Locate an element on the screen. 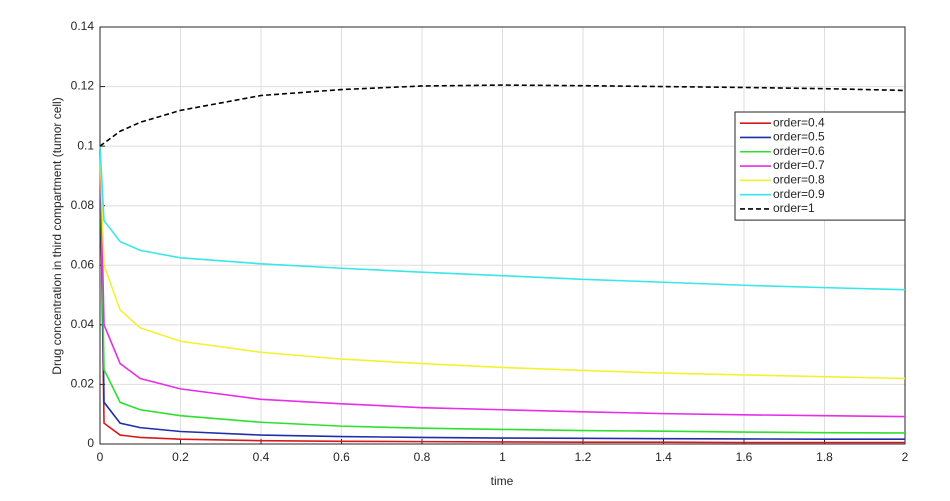 This screenshot has height=501, width=950. legend-label: order=0.6 is located at coordinates (799, 151).